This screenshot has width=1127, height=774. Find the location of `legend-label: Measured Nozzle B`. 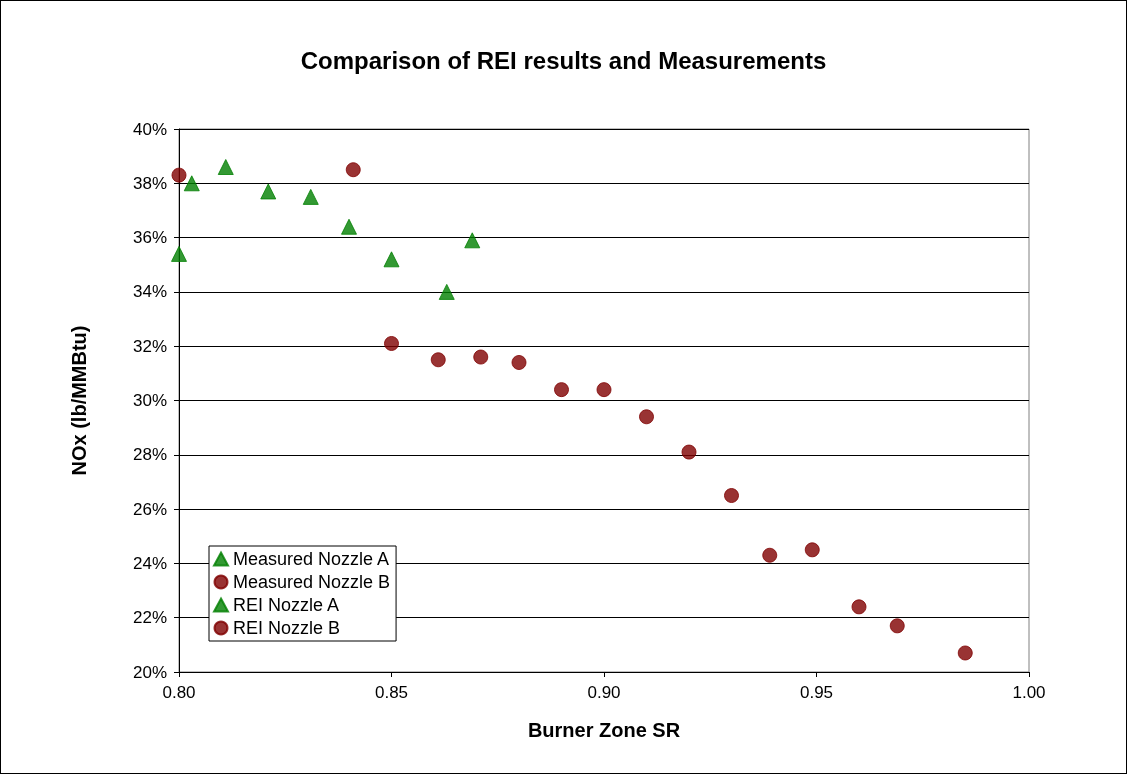

legend-label: Measured Nozzle B is located at coordinates (312, 582).